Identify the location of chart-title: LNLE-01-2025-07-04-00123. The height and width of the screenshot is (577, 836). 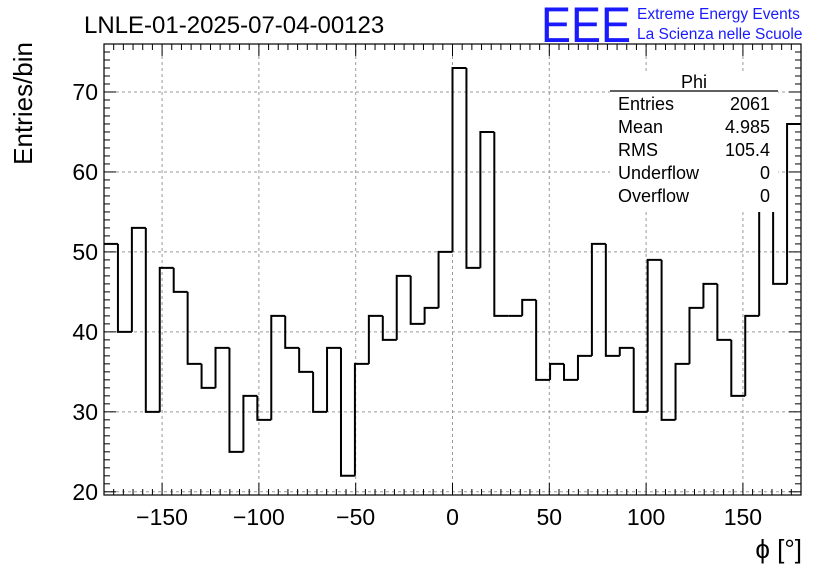
(234, 25).